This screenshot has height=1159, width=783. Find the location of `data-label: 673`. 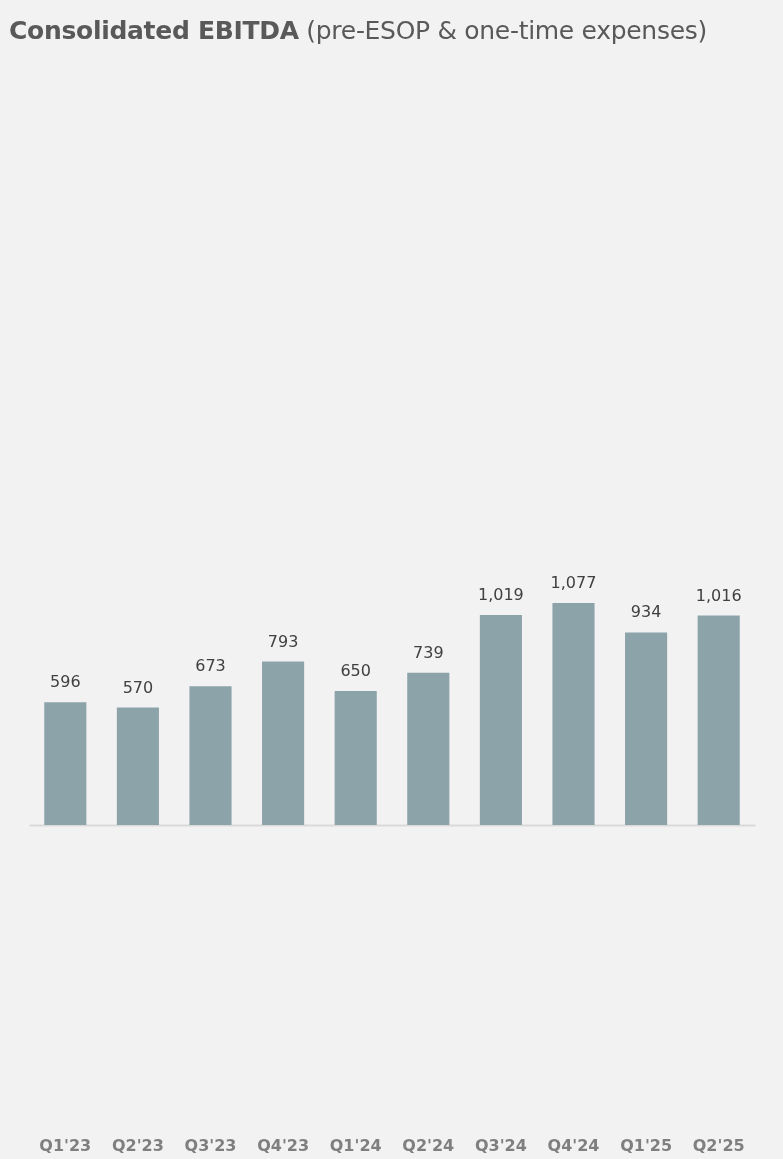

data-label: 673 is located at coordinates (210, 666).